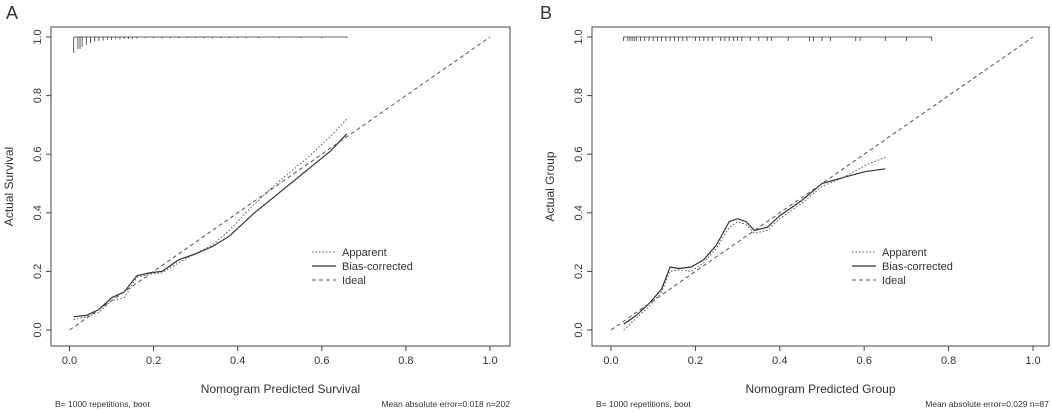 Image resolution: width=1052 pixels, height=413 pixels. Describe the element at coordinates (445, 404) in the screenshot. I see `footer-right: Mean absolute error=0.018 n=202` at that location.